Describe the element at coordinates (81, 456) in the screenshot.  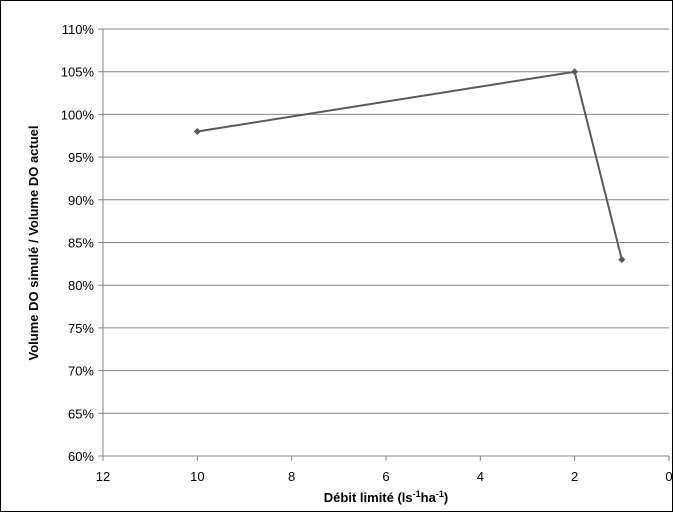
I see `y-tick-label: 60%` at that location.